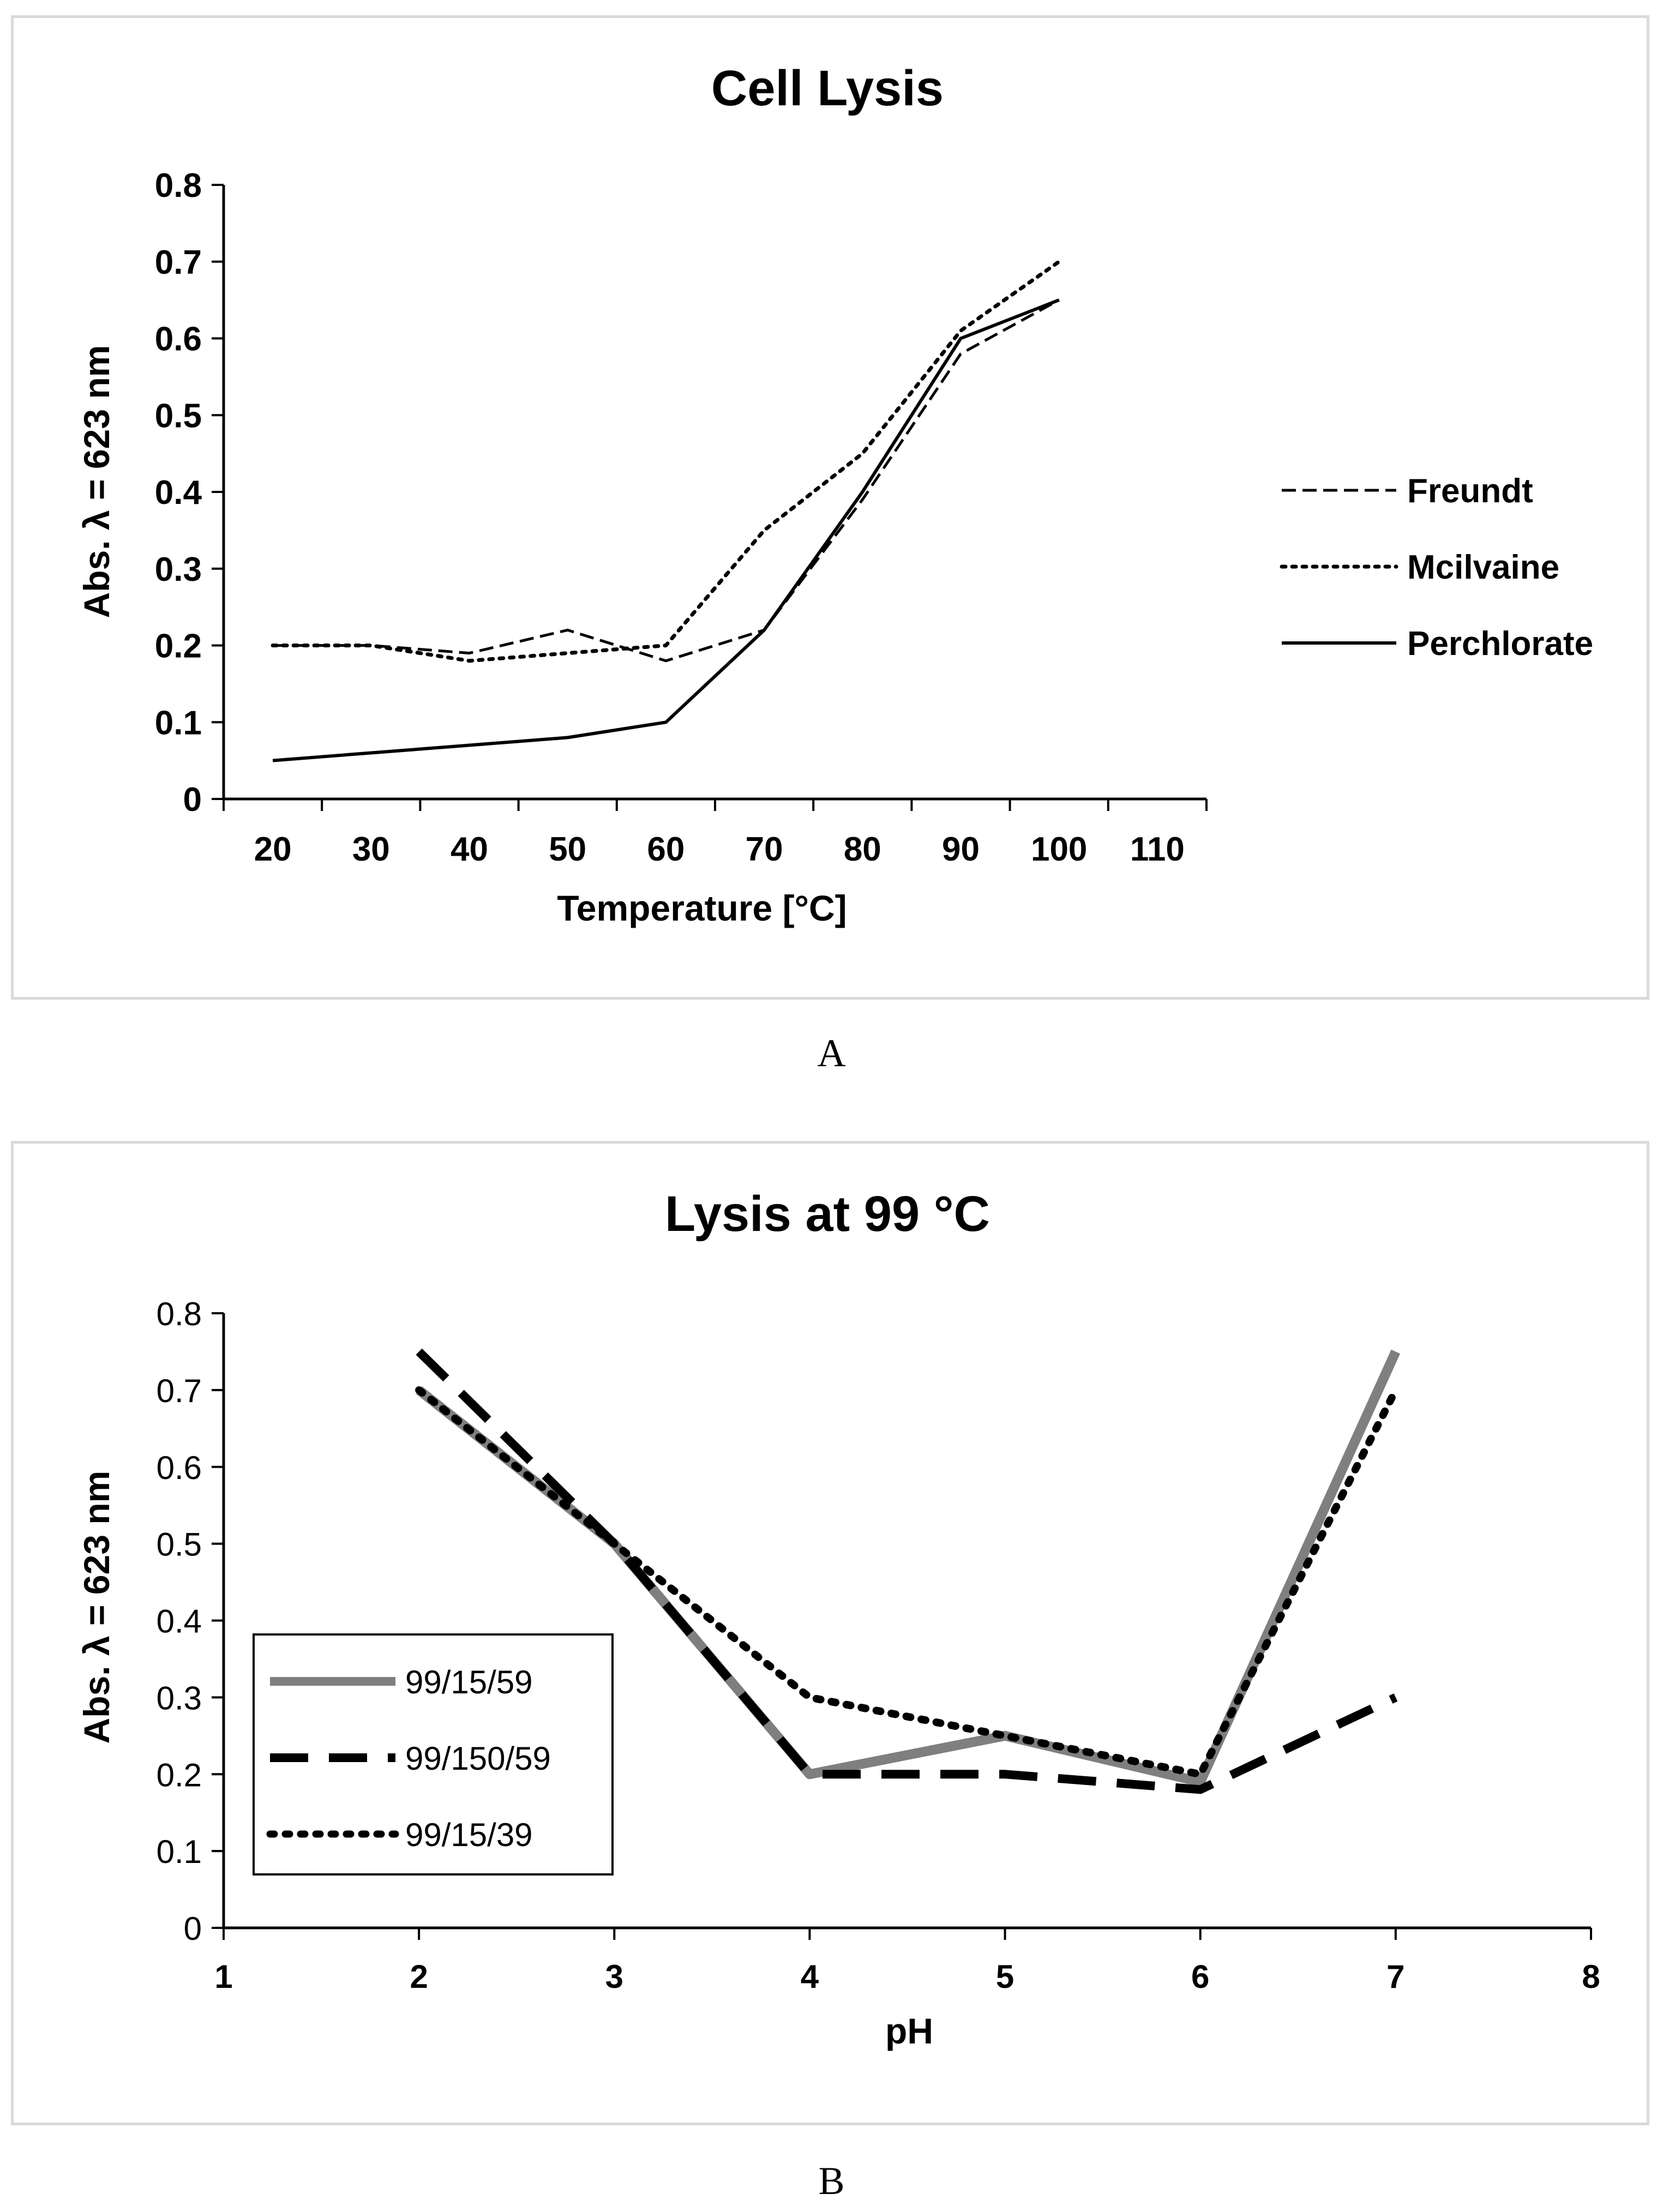 This screenshot has width=1663, height=2212. Describe the element at coordinates (832, 2181) in the screenshot. I see `figure-caption-b: B` at that location.